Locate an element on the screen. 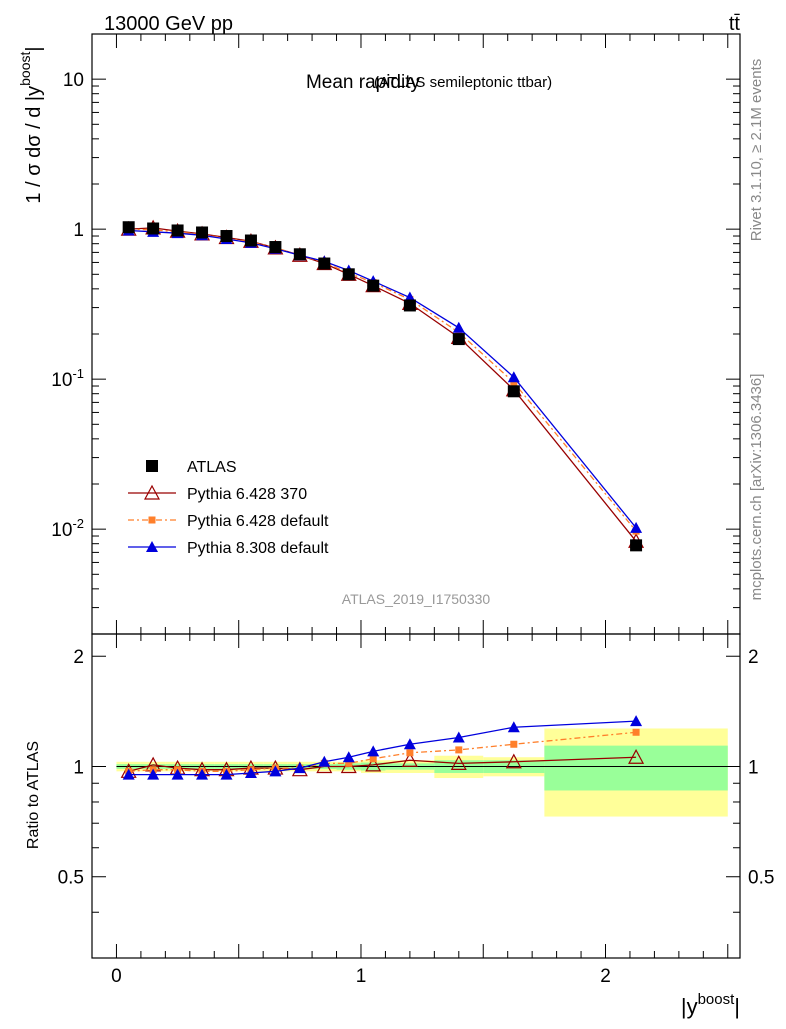 The height and width of the screenshot is (1029, 786). legend-label-data: ATLAS is located at coordinates (212, 467).